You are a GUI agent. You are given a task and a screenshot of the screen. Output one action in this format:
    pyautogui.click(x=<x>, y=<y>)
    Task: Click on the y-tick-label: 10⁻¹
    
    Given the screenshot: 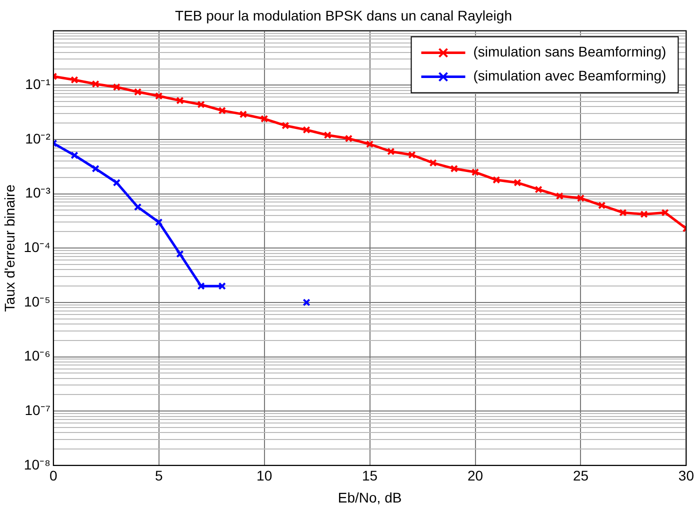 What is the action you would take?
    pyautogui.click(x=38, y=84)
    